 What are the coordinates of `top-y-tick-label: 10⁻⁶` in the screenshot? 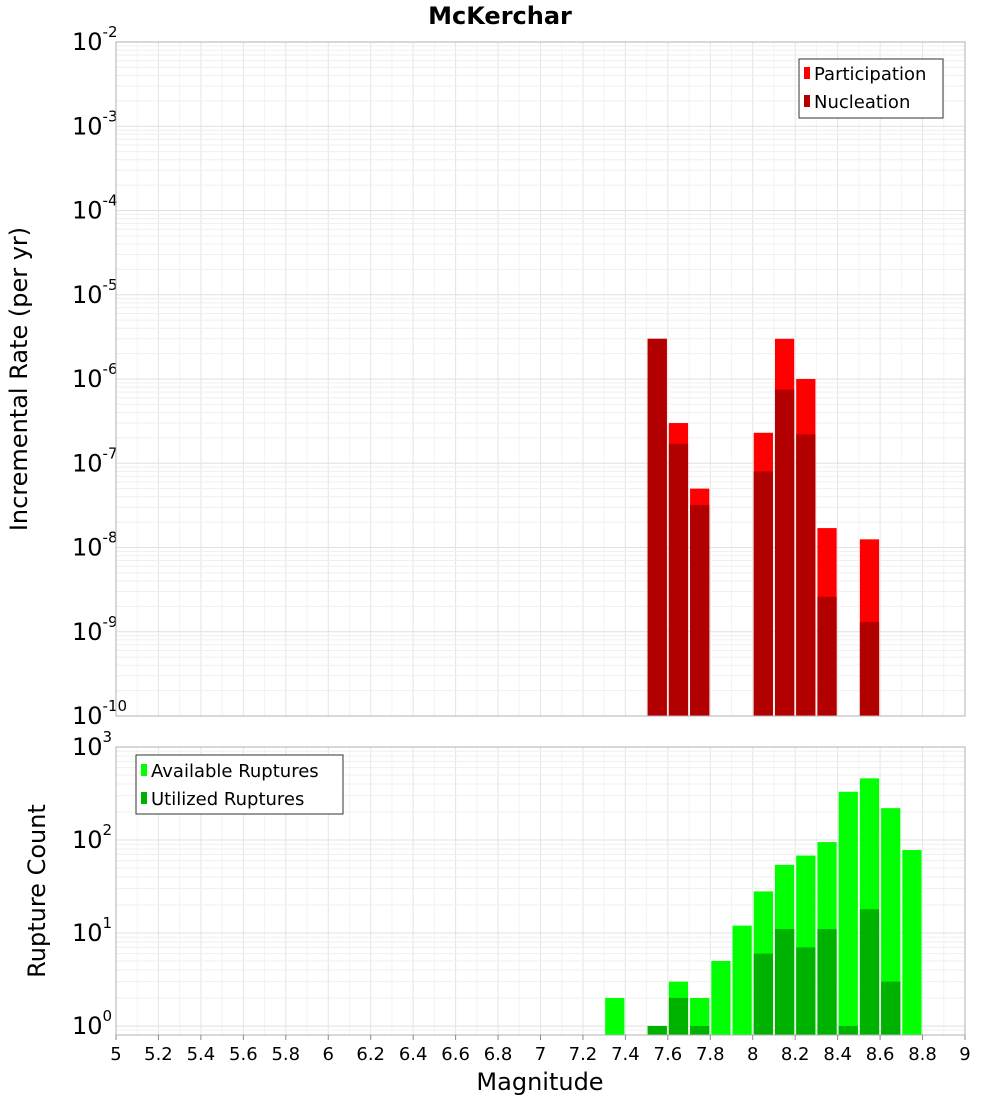 It's located at (95, 376).